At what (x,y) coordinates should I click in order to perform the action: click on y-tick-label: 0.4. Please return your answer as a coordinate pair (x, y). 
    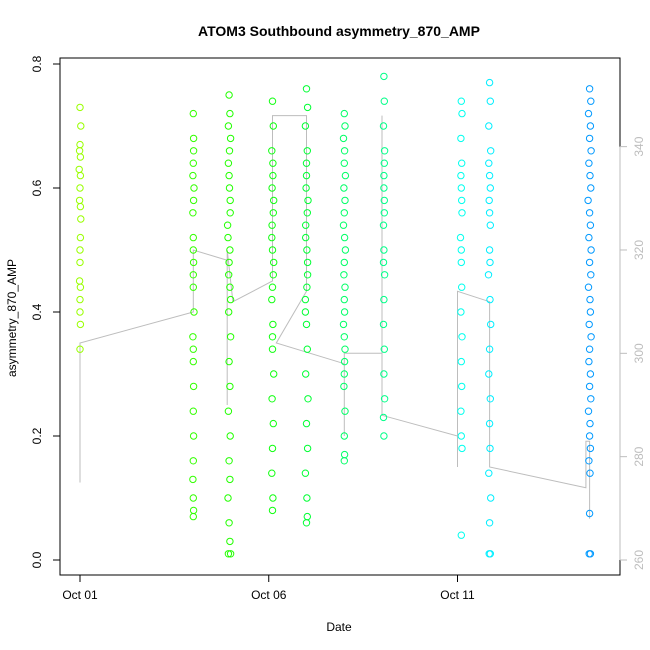
    Looking at the image, I should click on (37, 311).